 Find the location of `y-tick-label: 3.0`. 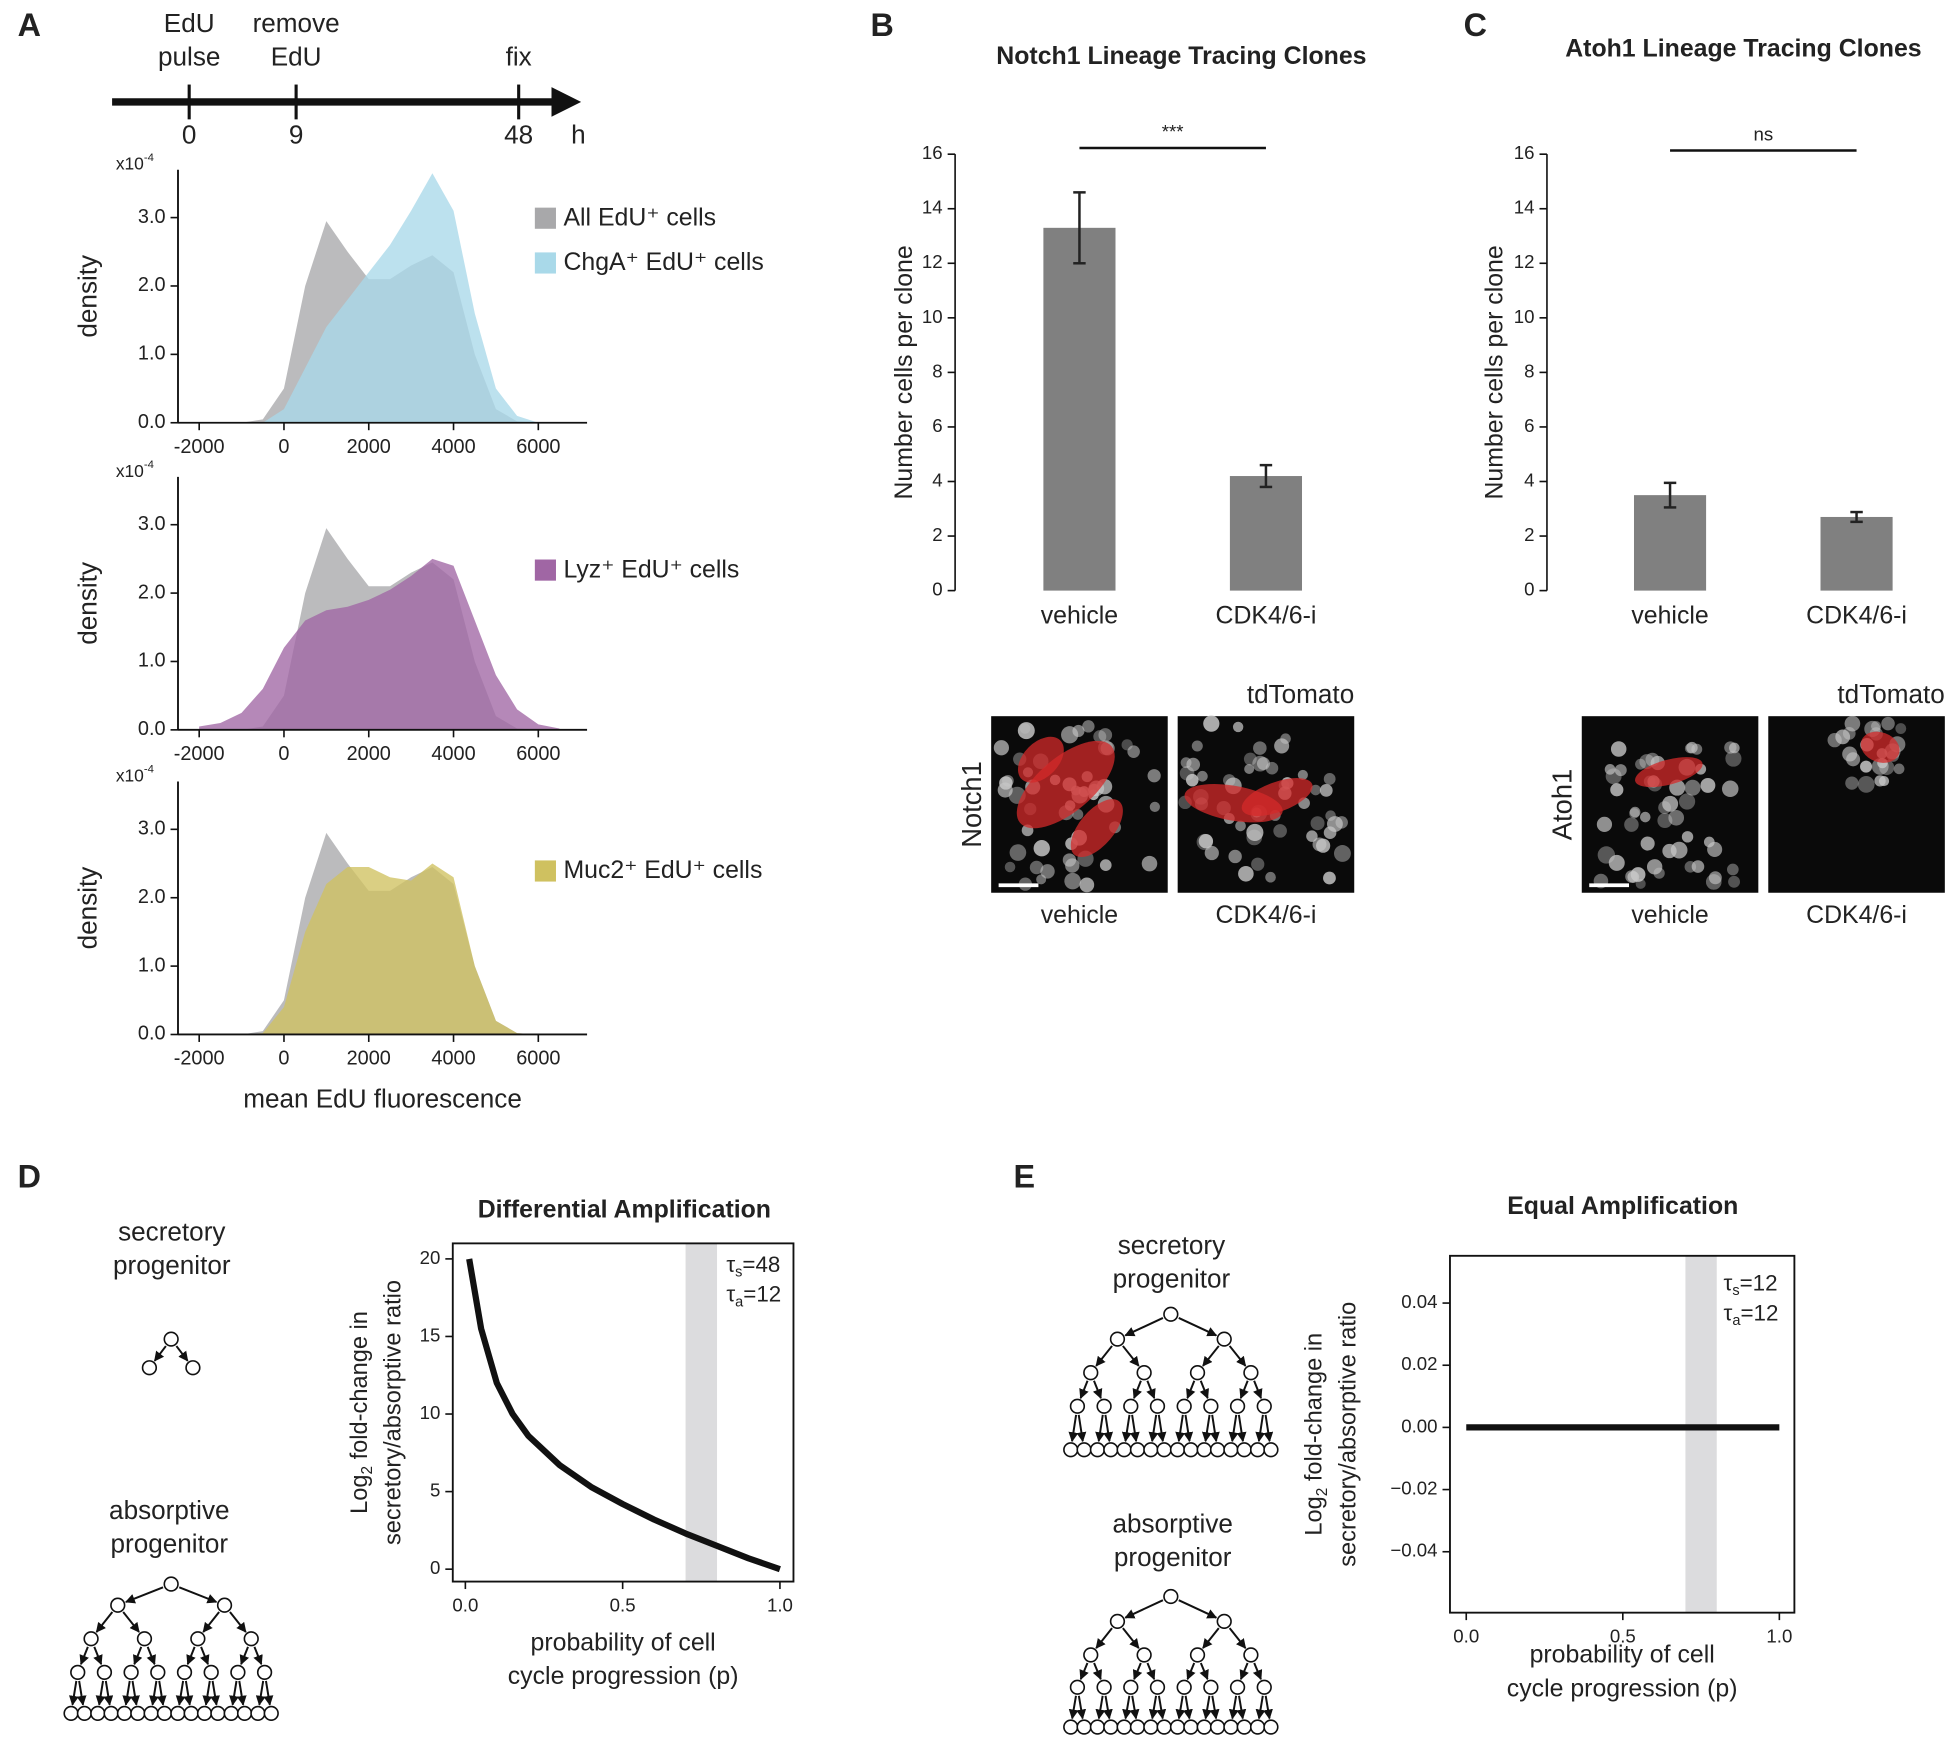

y-tick-label: 3.0 is located at coordinates (152, 217).